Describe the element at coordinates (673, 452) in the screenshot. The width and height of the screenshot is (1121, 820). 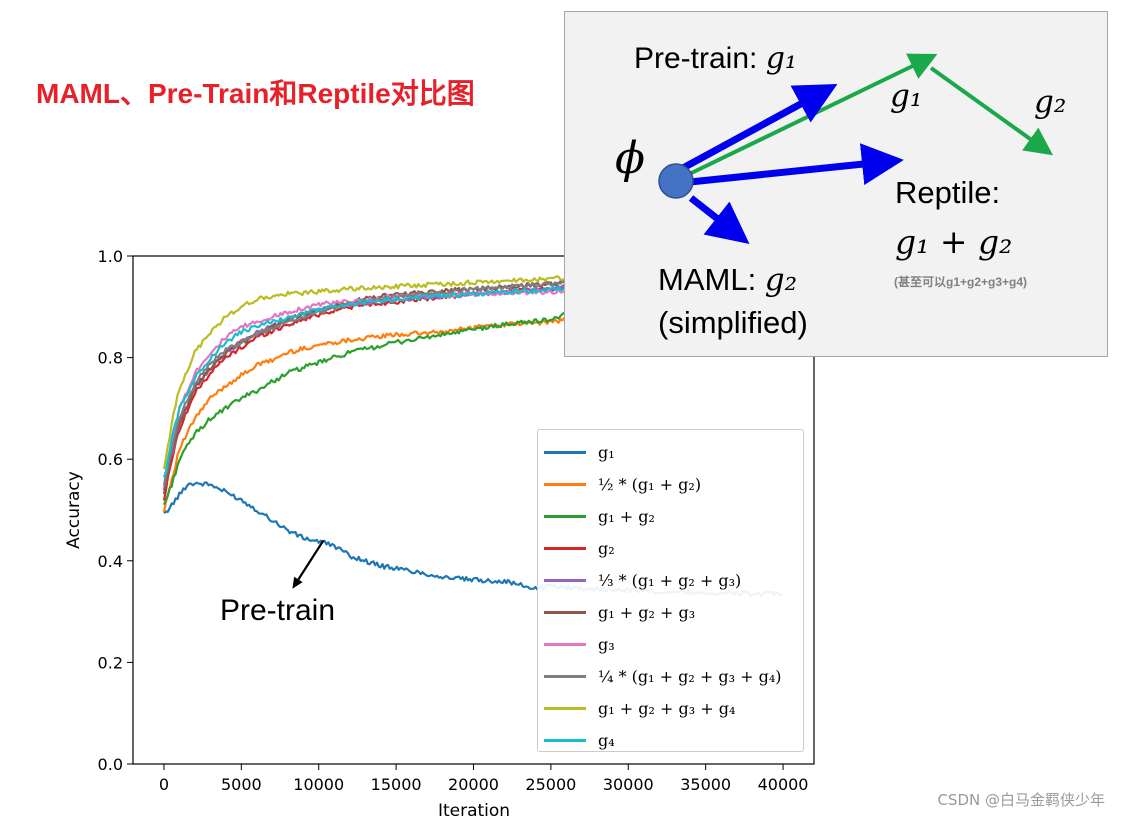
I see `legend-item-g1: g₁` at that location.